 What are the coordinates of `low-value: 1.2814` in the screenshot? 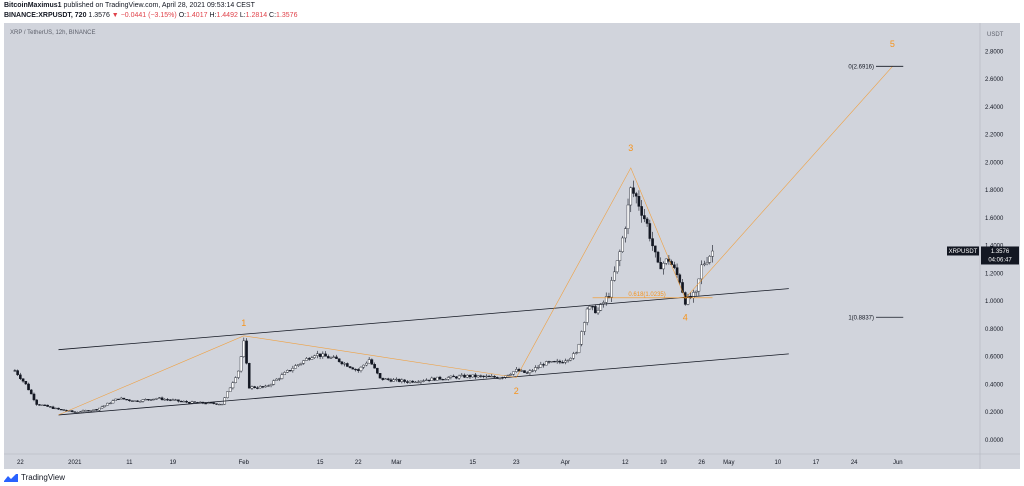 It's located at (256, 15).